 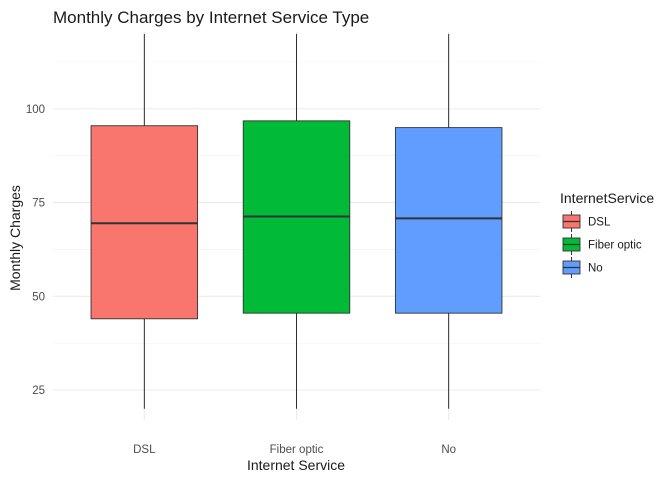 What do you see at coordinates (35, 250) in the screenshot?
I see `y-tick-labels: 25 50 75 100` at bounding box center [35, 250].